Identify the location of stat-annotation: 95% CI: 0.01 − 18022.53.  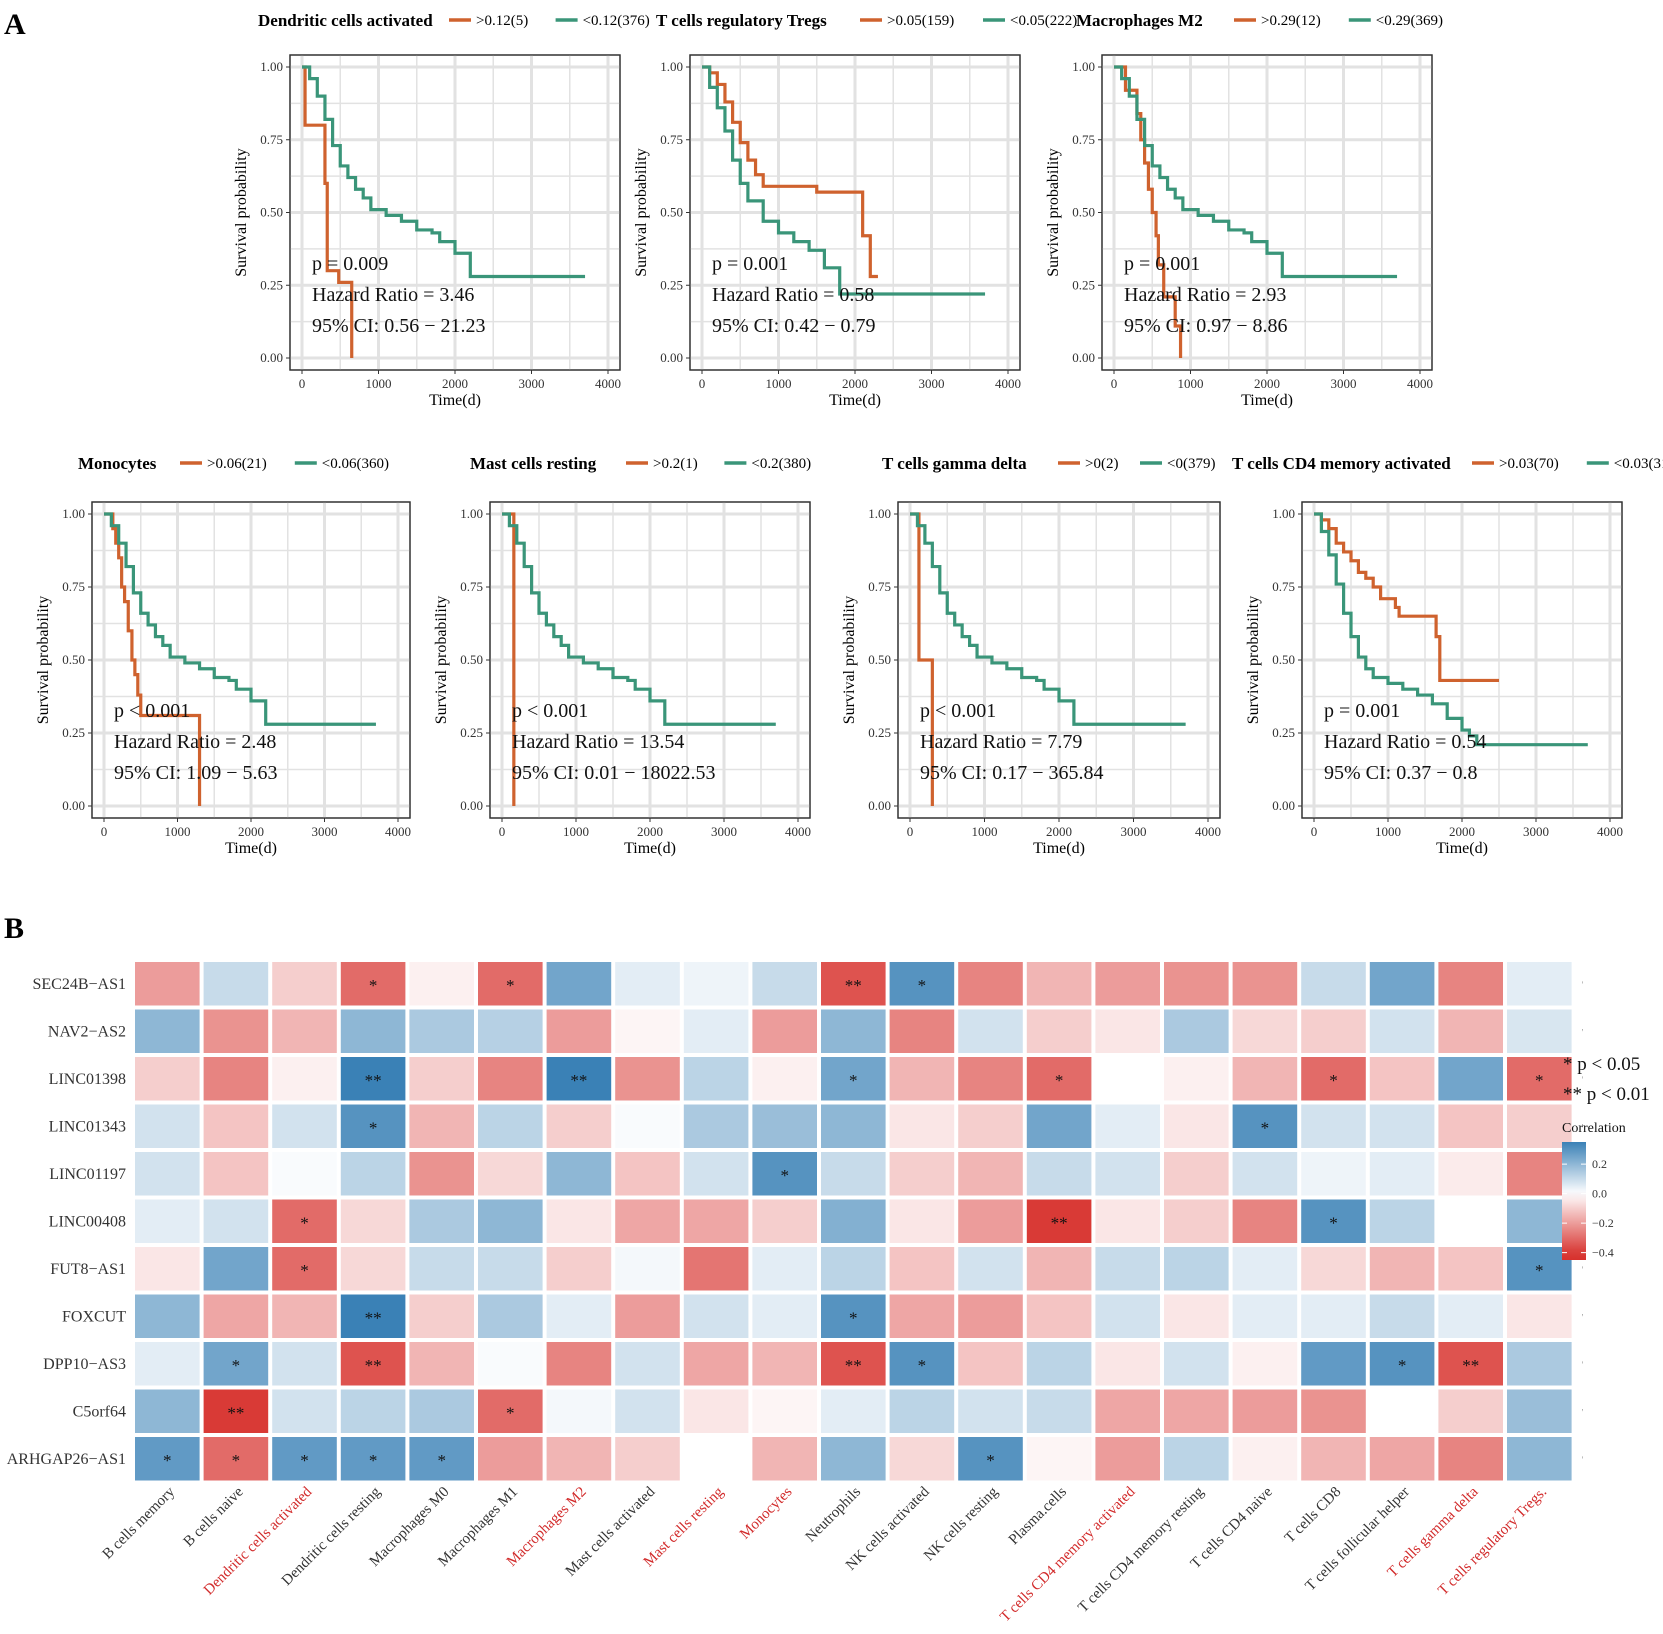
(614, 773).